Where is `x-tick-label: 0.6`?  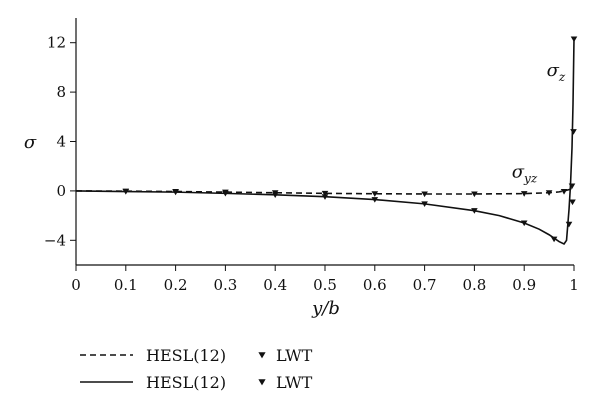
x-tick-label: 0.6 is located at coordinates (375, 285).